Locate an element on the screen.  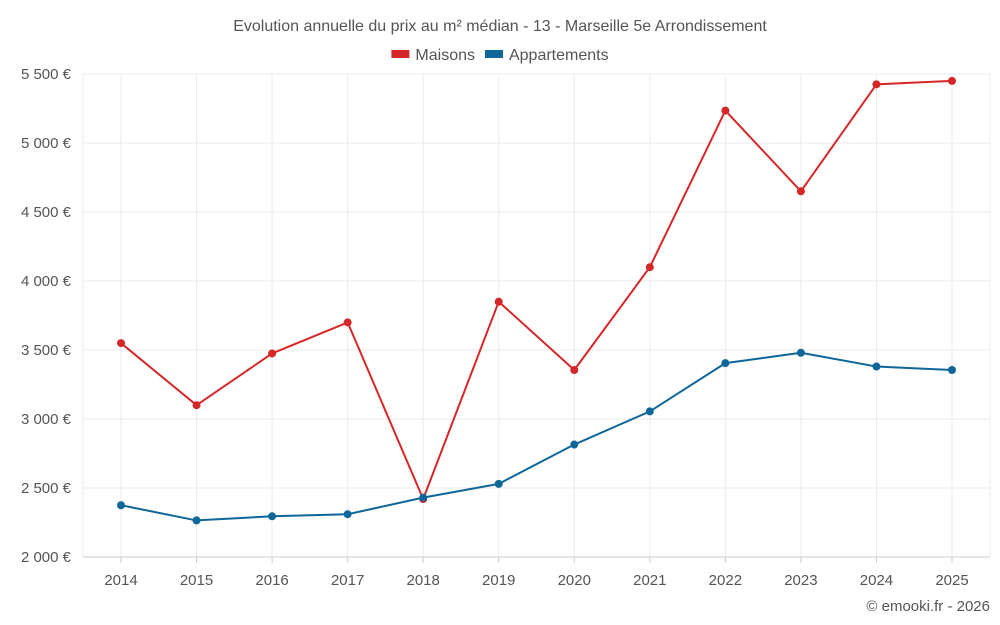
legend: Maisons Appartements is located at coordinates (500, 55).